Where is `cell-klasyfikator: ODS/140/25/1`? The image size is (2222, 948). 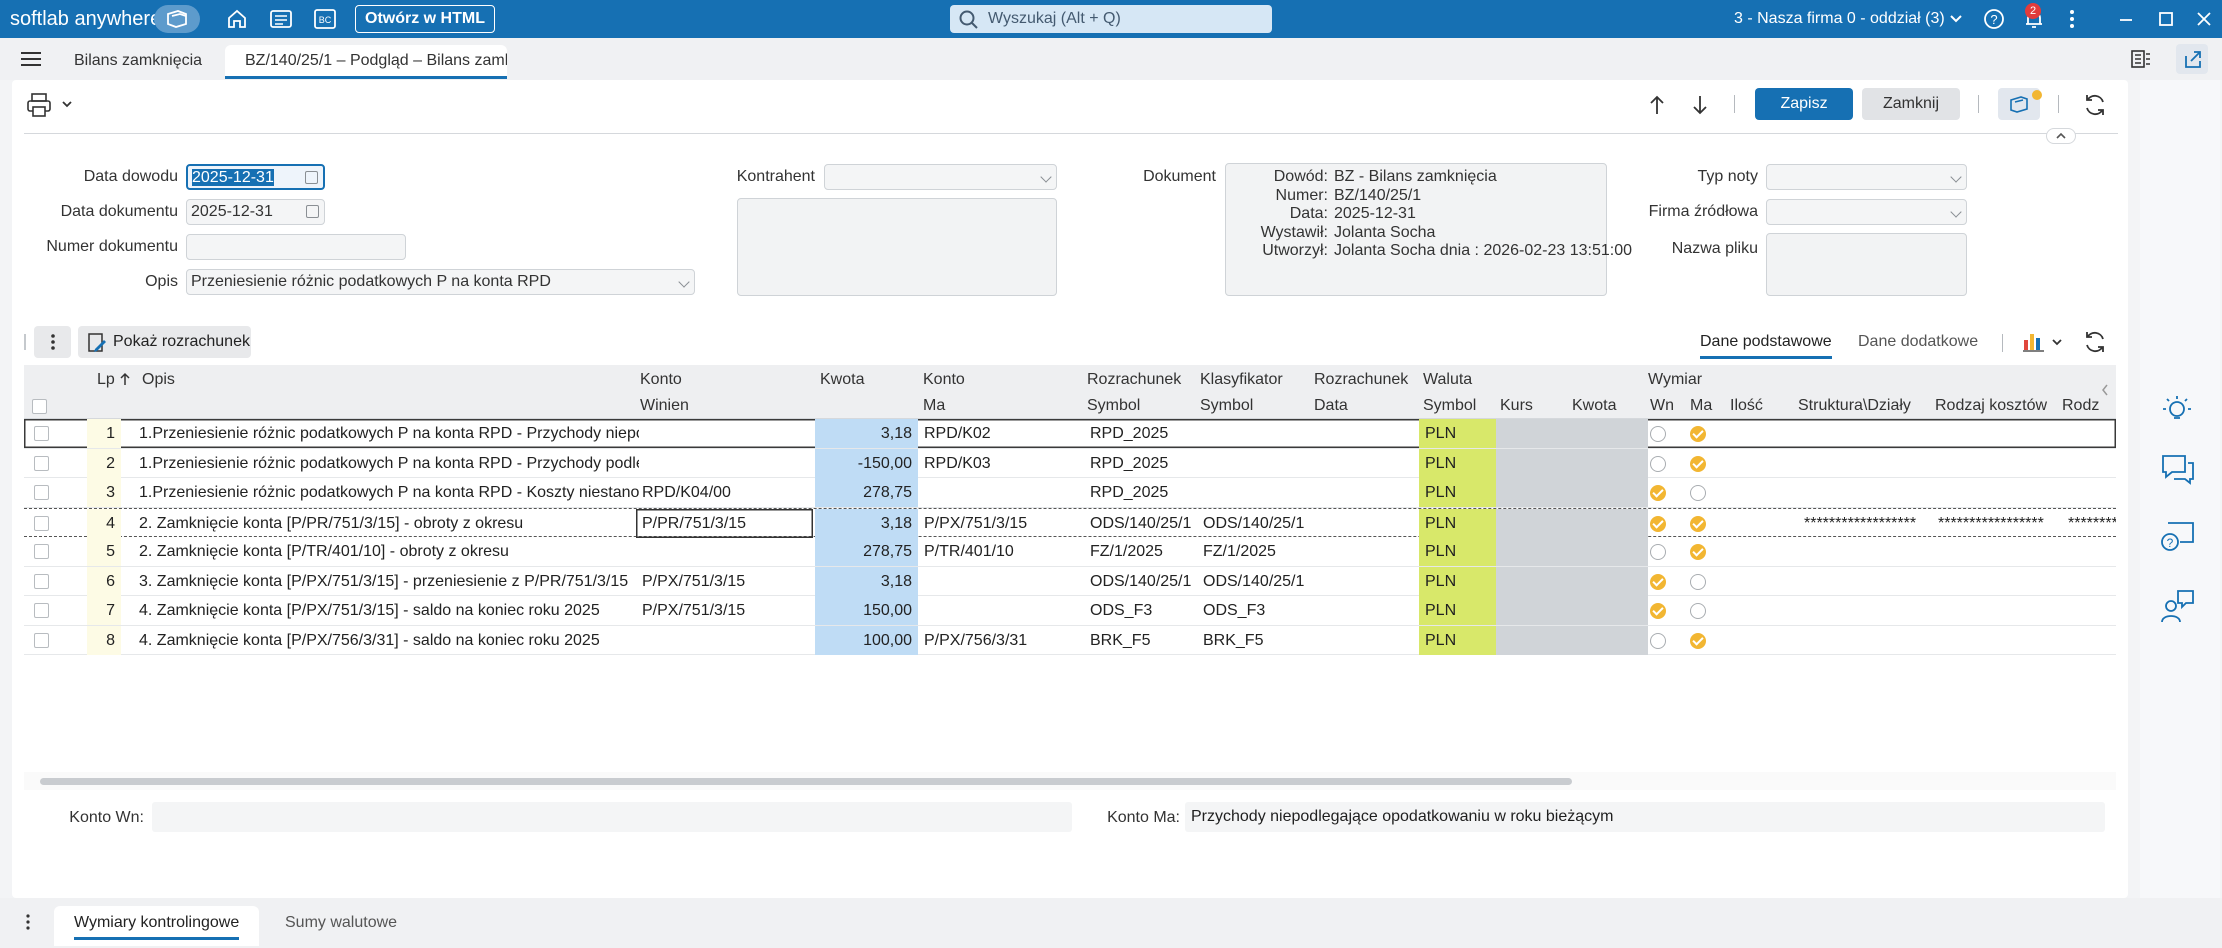 cell-klasyfikator: ODS/140/25/1 is located at coordinates (1254, 523).